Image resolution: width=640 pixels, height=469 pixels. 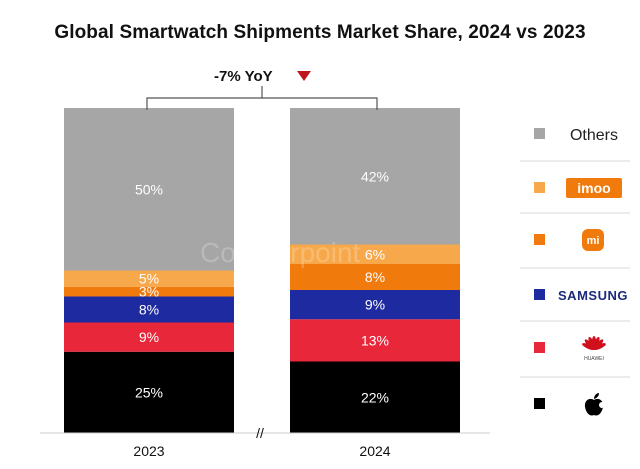 I want to click on bar-segment-huawei-2023, so click(x=149, y=337).